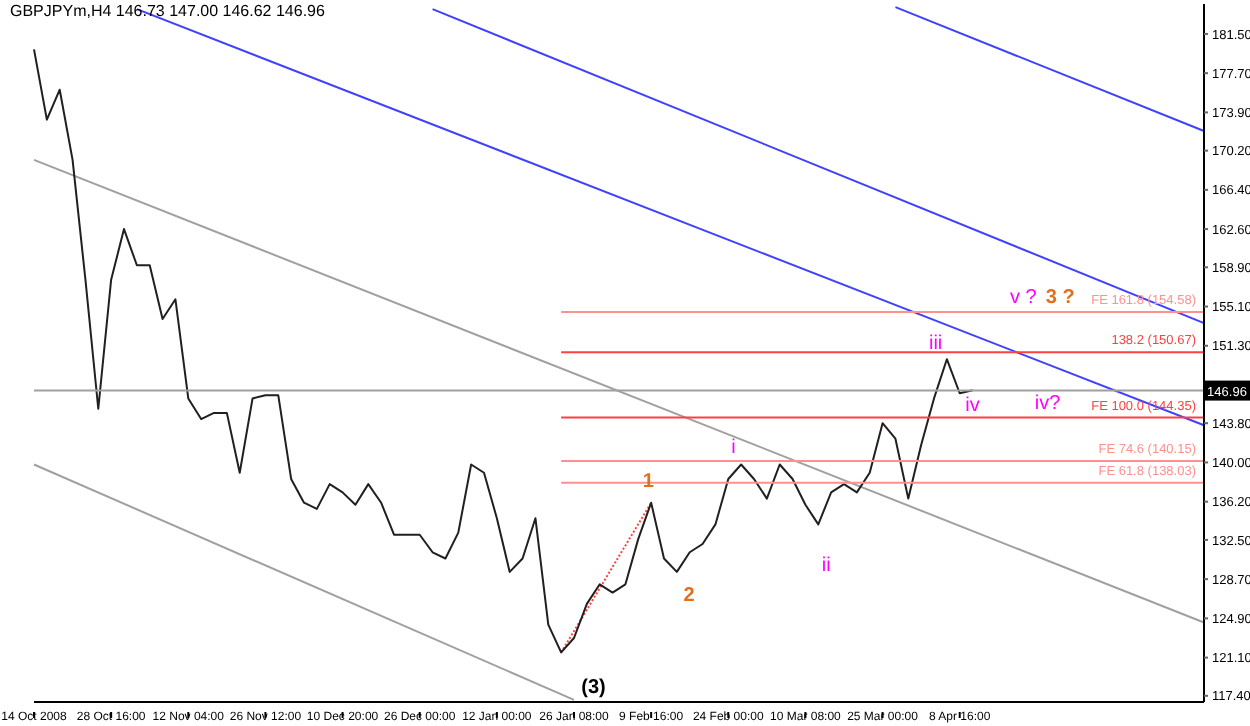 The image size is (1250, 726). Describe the element at coordinates (972, 405) in the screenshot. I see `annotation: iv` at that location.